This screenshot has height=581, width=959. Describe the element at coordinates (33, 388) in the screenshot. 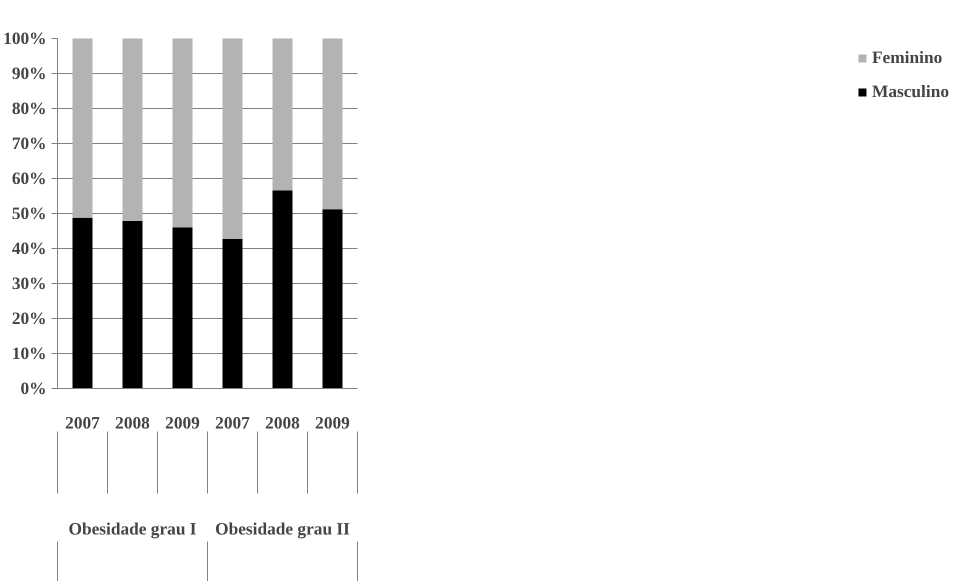

I see `y-tick-label: 0%` at that location.